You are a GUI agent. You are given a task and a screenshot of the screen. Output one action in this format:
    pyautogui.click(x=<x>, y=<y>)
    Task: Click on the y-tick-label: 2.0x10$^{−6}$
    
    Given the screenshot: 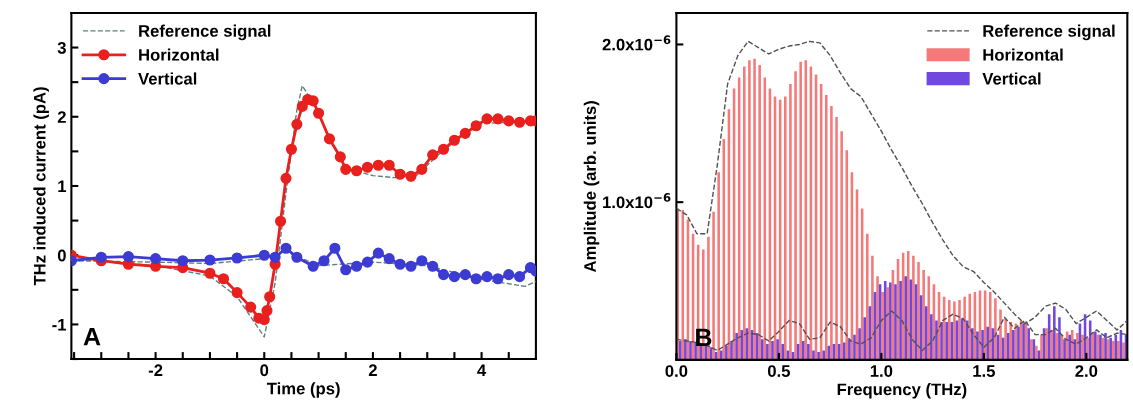 What is the action you would take?
    pyautogui.click(x=636, y=43)
    